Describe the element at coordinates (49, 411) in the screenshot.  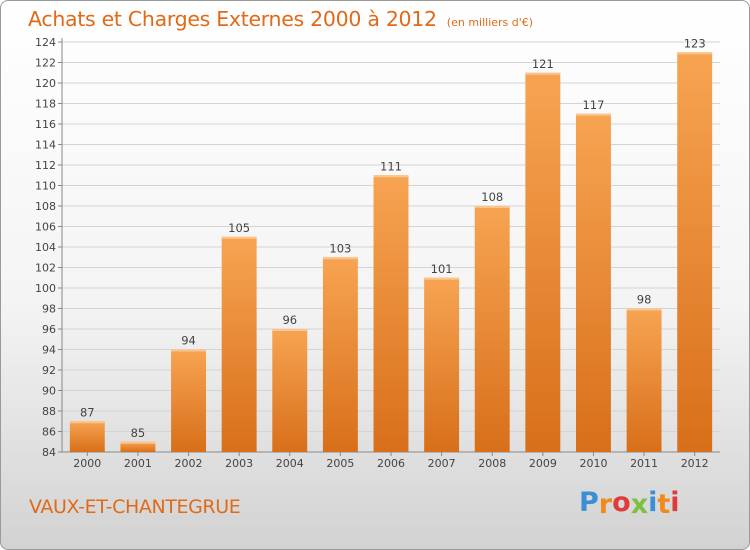
I see `y-tick-label: 88` at that location.